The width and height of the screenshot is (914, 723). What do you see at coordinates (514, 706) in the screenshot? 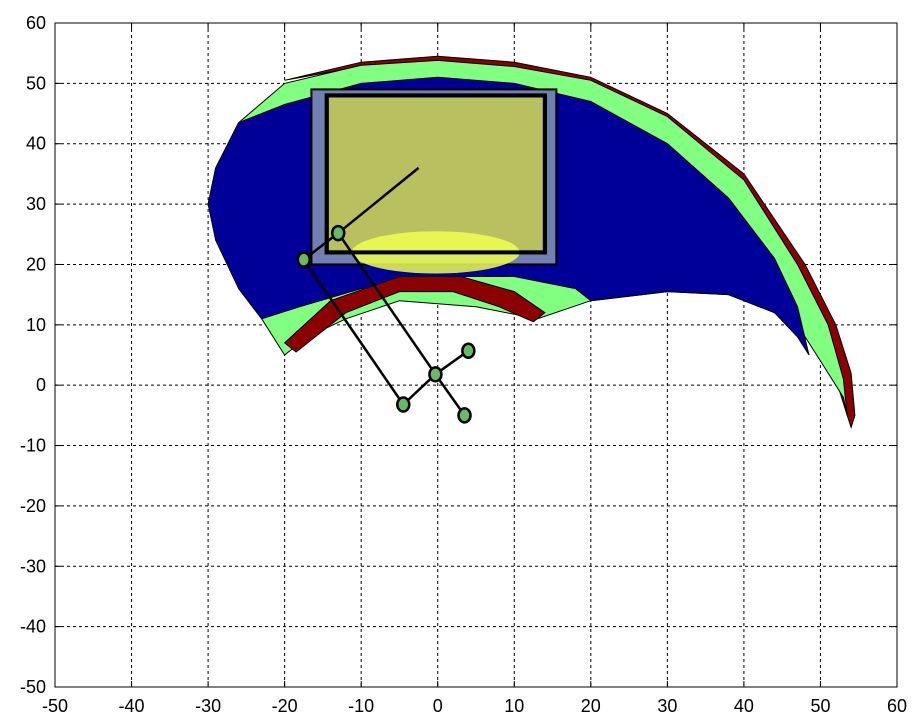
I see `x-tick-label: 10` at bounding box center [514, 706].